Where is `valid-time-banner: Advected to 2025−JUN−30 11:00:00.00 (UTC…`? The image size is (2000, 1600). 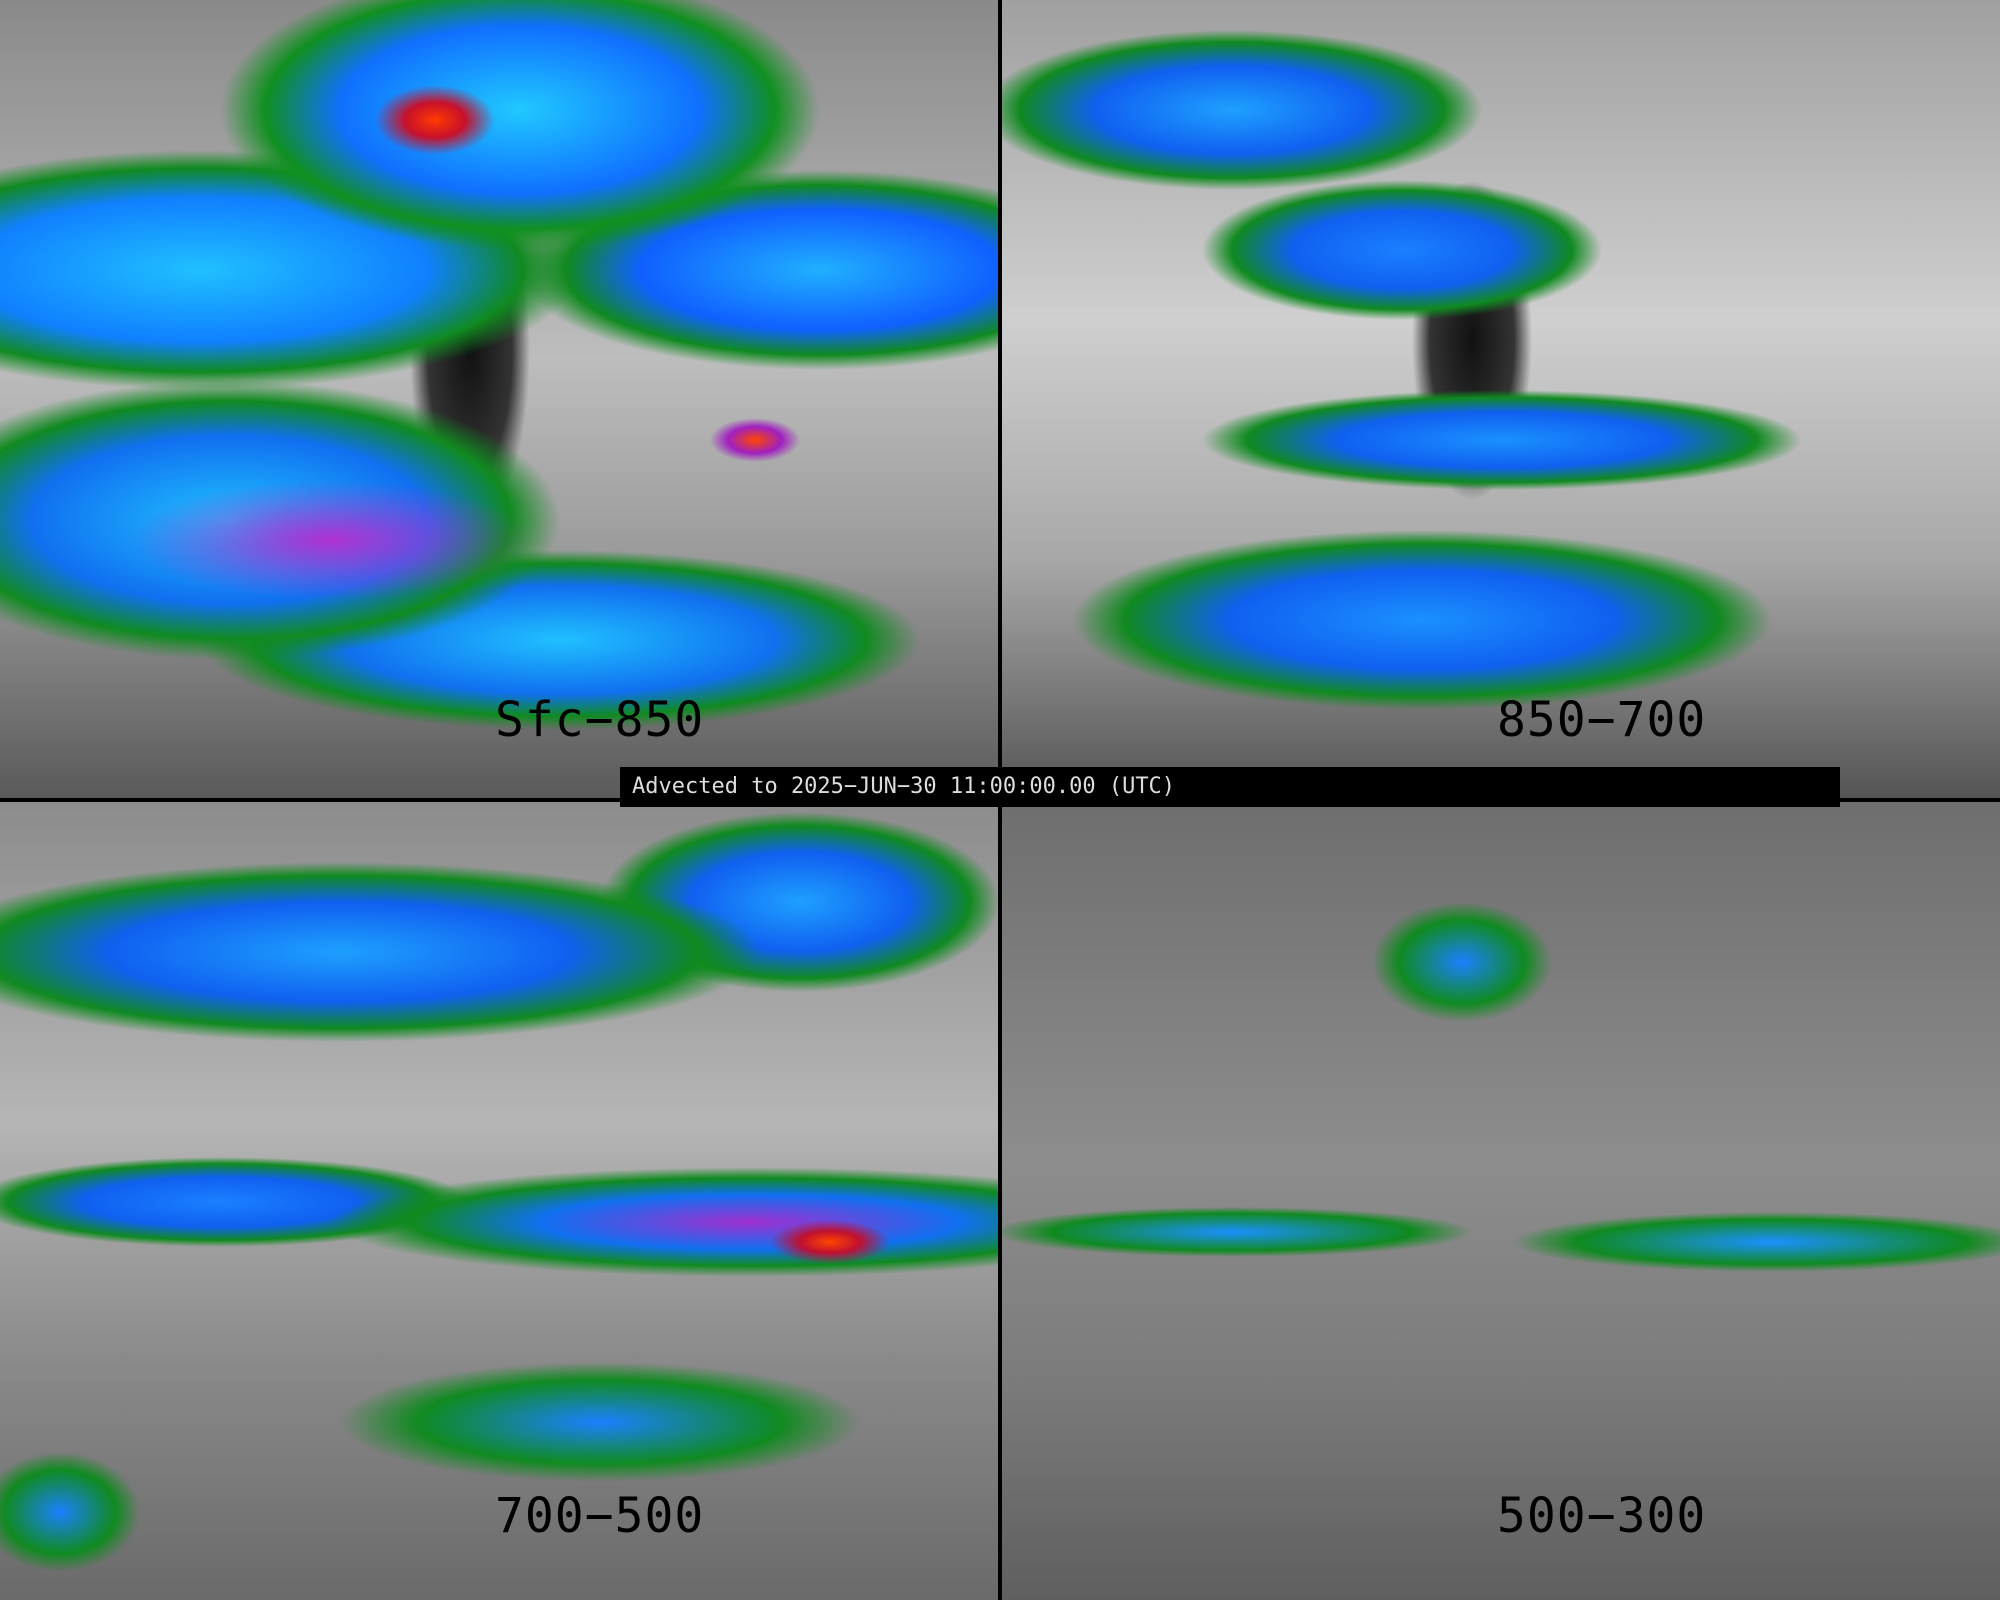
valid-time-banner: Advected to 2025−JUN−30 11:00:00.00 (UTC… is located at coordinates (1230, 787).